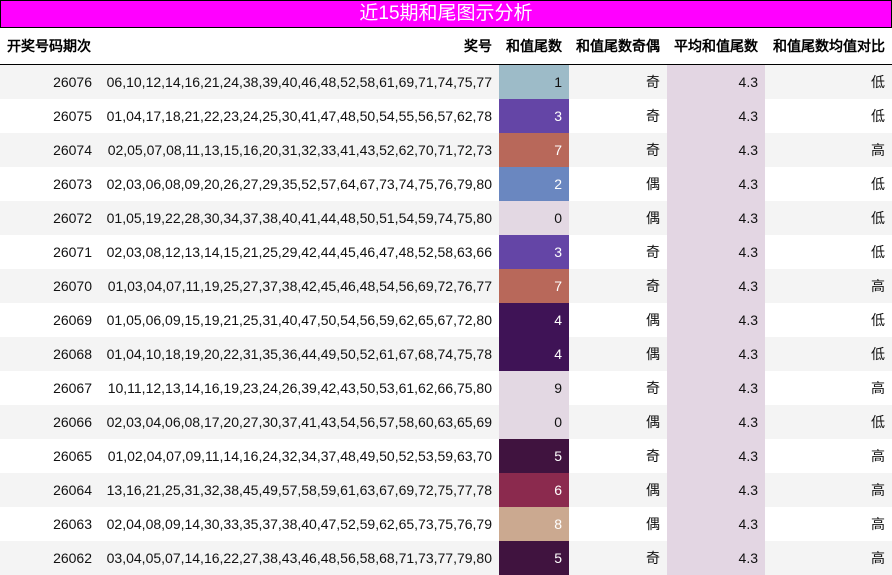  Describe the element at coordinates (534, 184) in the screenshot. I see `tail-cell: 2` at that location.